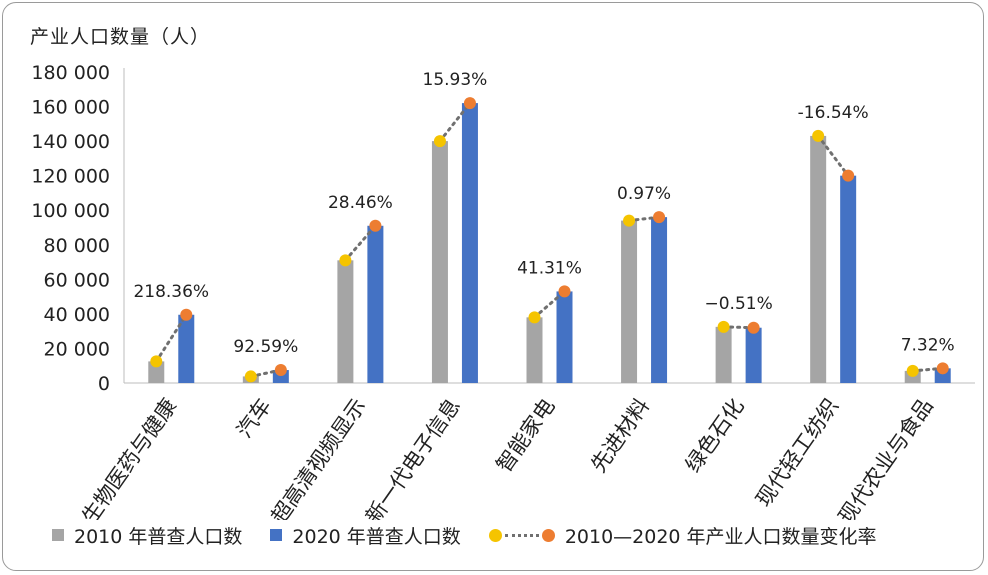 This screenshot has width=988, height=575. I want to click on rate-label: 15.93%, so click(455, 80).